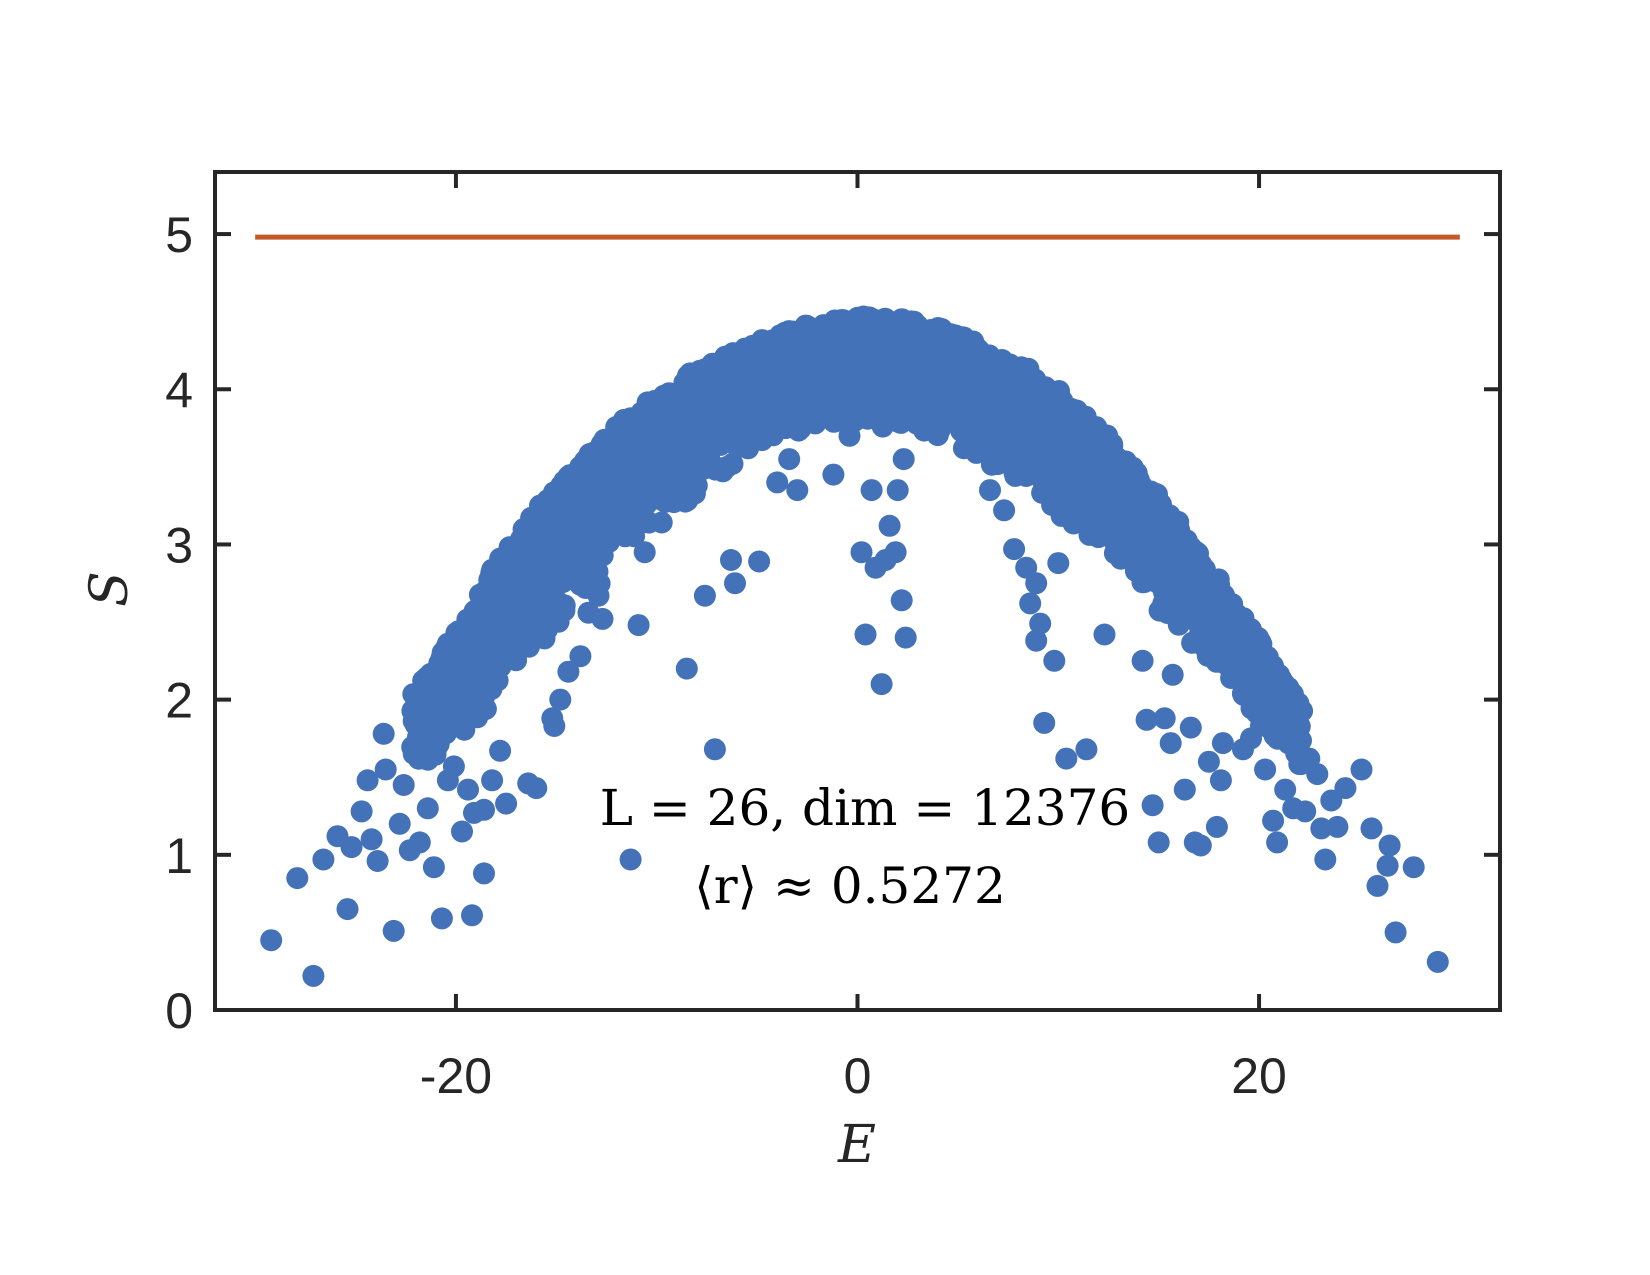  Describe the element at coordinates (1073, 523) in the screenshot. I see `band-point-2094` at that location.